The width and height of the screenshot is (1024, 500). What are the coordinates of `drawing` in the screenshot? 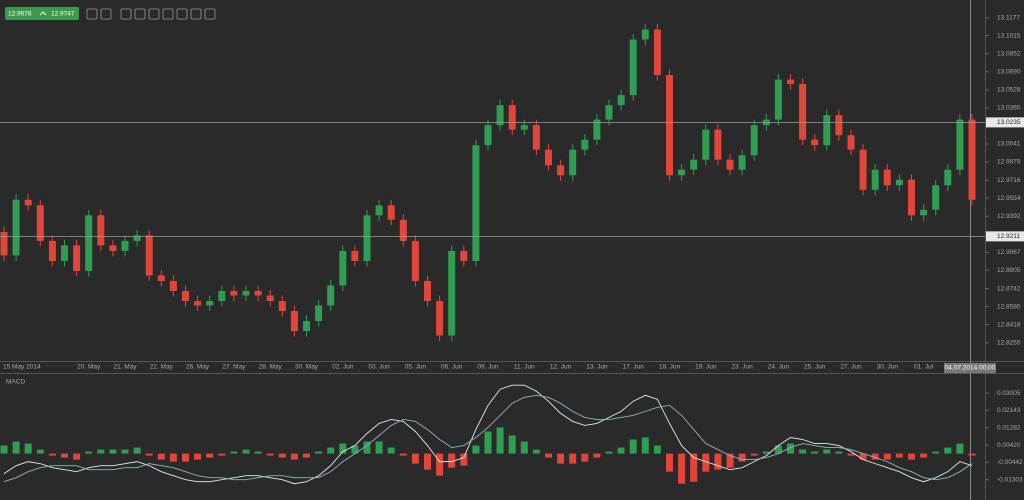 It's located at (196, 14).